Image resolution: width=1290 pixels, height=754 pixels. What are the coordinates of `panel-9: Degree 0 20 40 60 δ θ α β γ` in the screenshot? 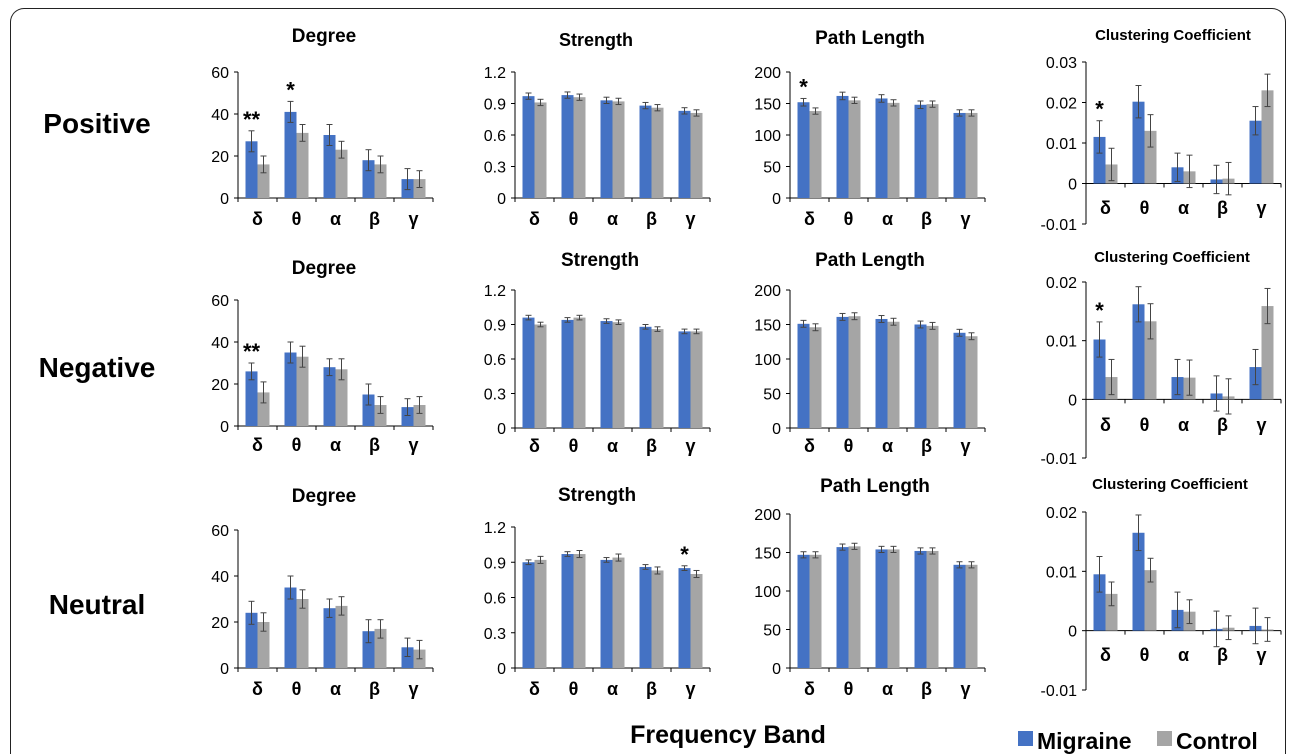 It's located at (322, 592).